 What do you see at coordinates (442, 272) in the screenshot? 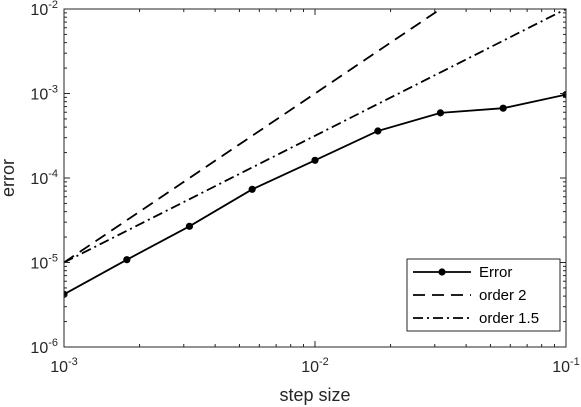
I see `legend-marker` at bounding box center [442, 272].